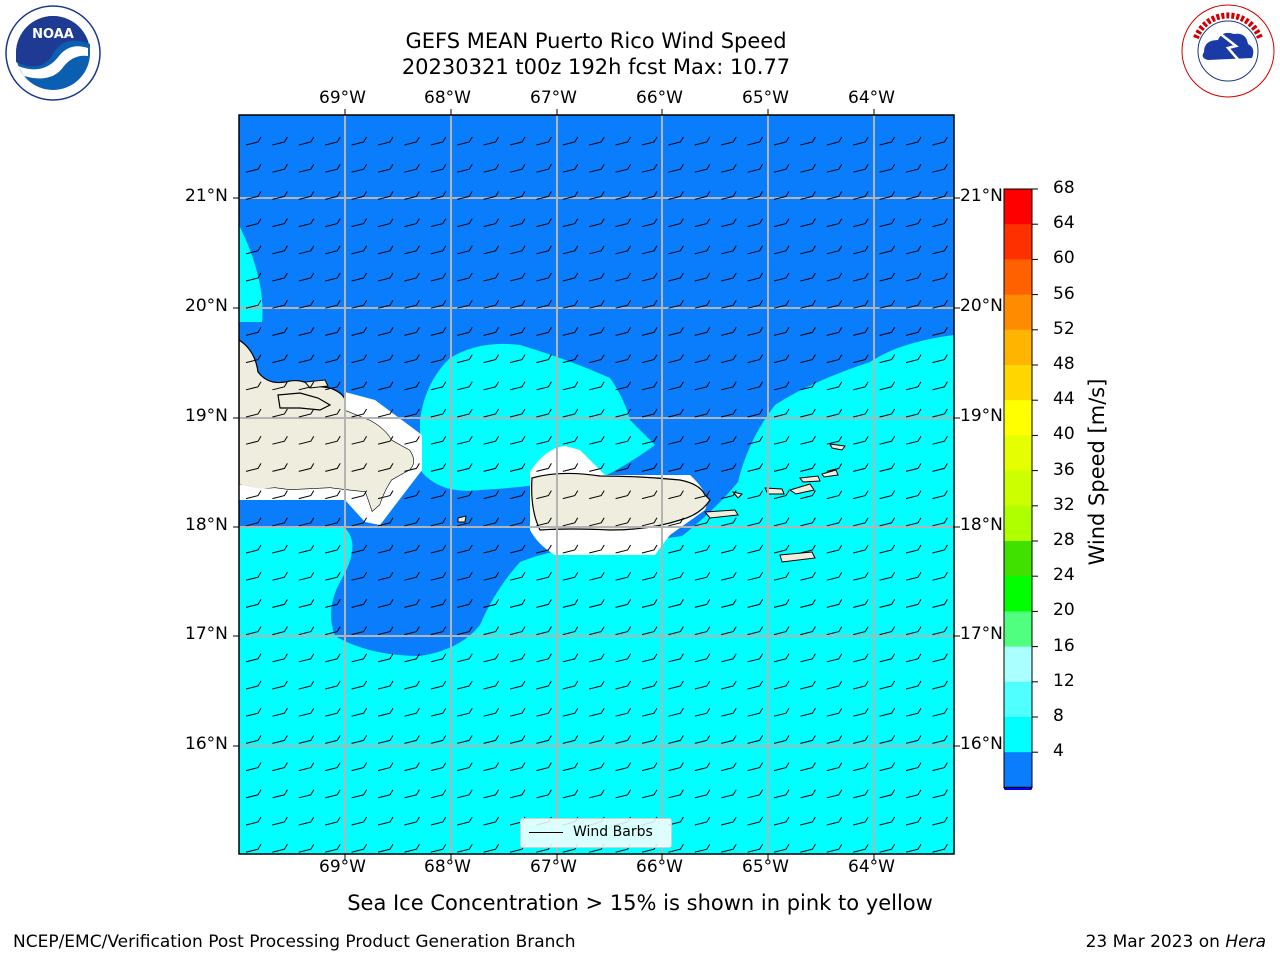 The image size is (1280, 960). I want to click on colorbar-segment, so click(1018, 770).